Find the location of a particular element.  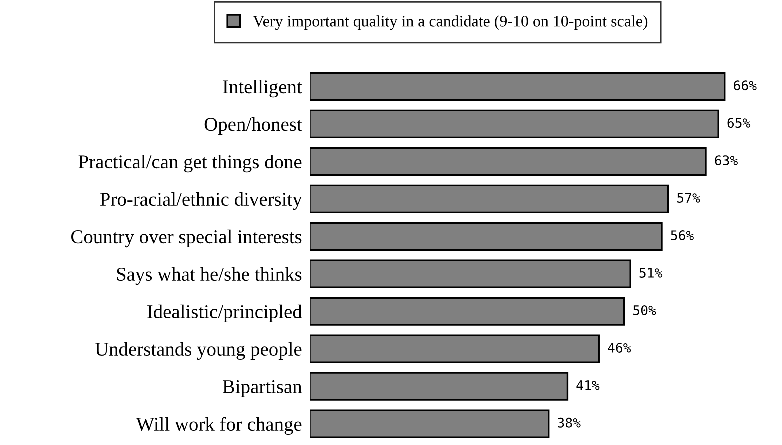

data-label: 38% is located at coordinates (569, 423).